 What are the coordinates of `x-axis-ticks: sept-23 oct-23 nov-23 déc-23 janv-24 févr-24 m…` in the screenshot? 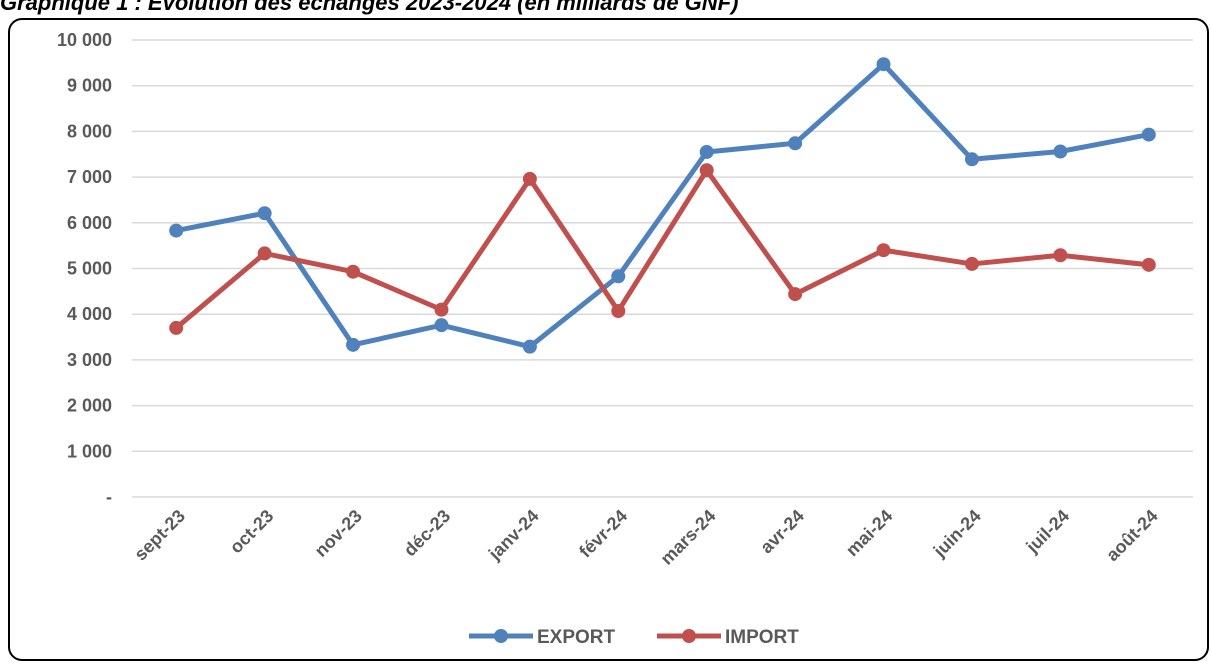 It's located at (645, 537).